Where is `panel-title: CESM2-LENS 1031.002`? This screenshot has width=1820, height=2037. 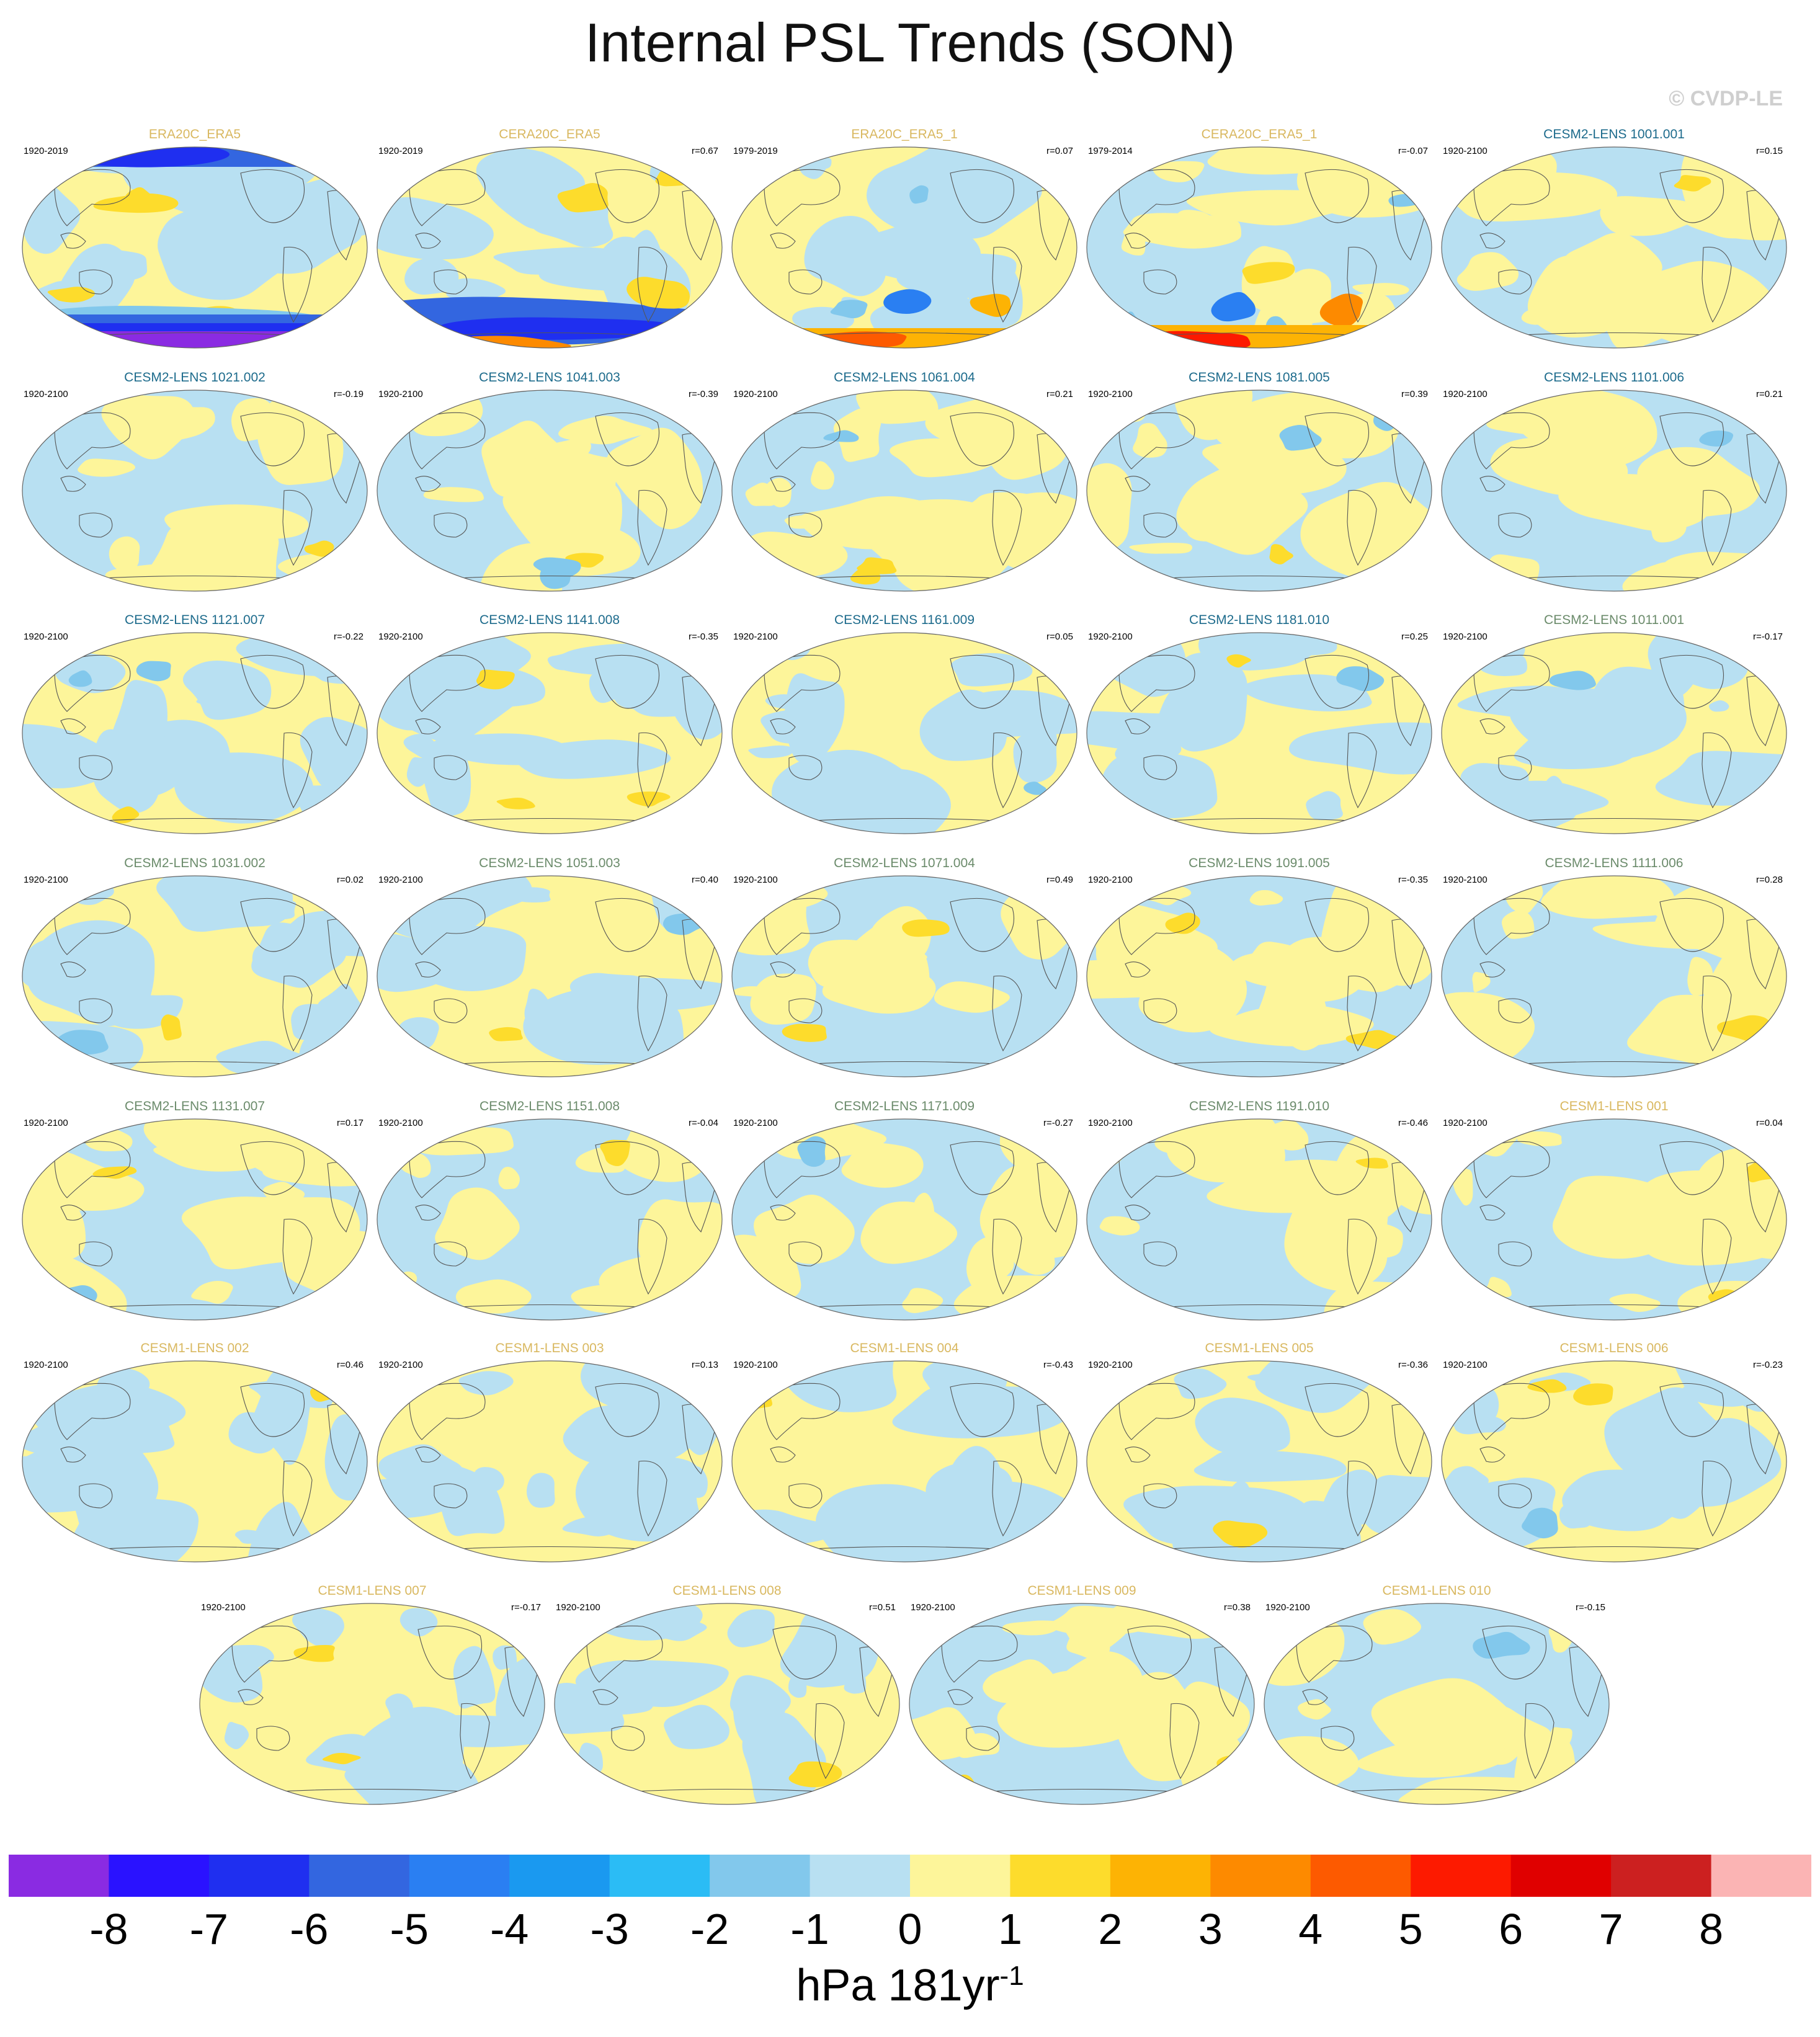
panel-title: CESM2-LENS 1031.002 is located at coordinates (194, 863).